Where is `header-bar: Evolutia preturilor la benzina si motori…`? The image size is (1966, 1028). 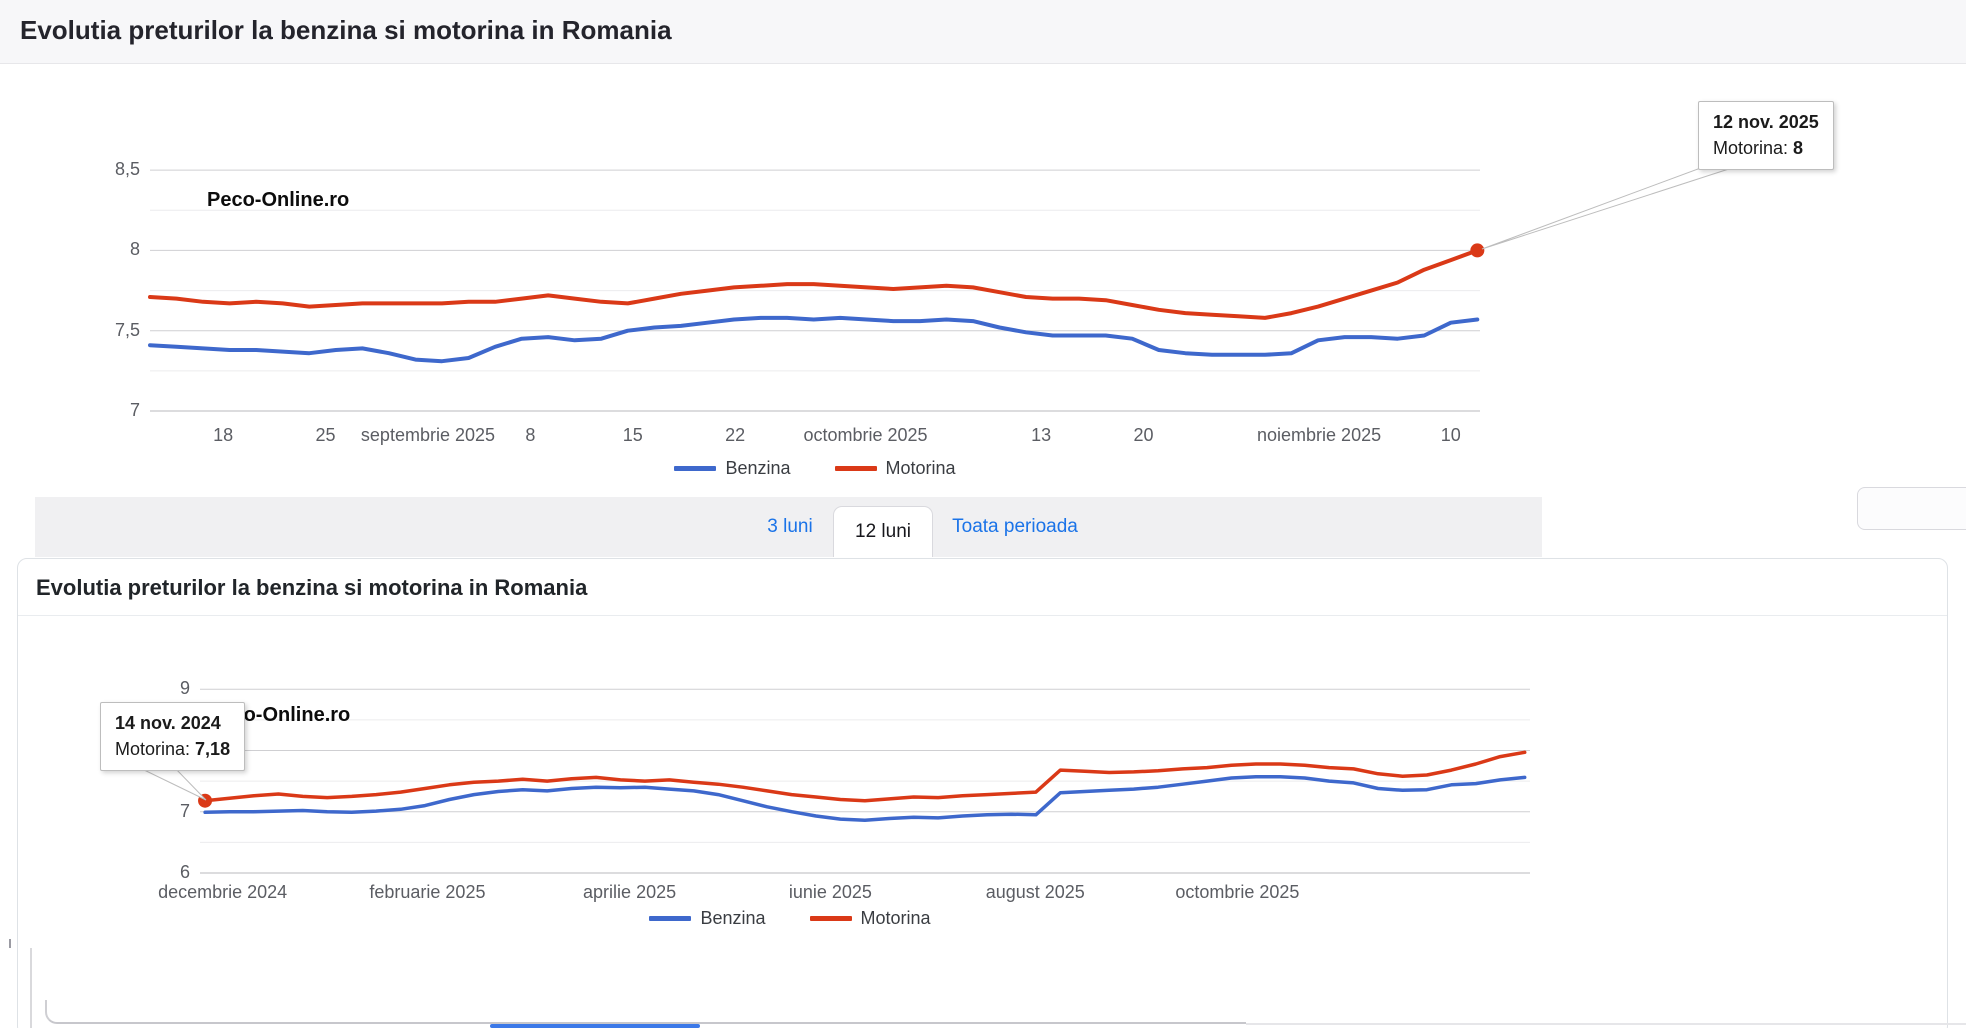
header-bar: Evolutia preturilor la benzina si motori… is located at coordinates (983, 32).